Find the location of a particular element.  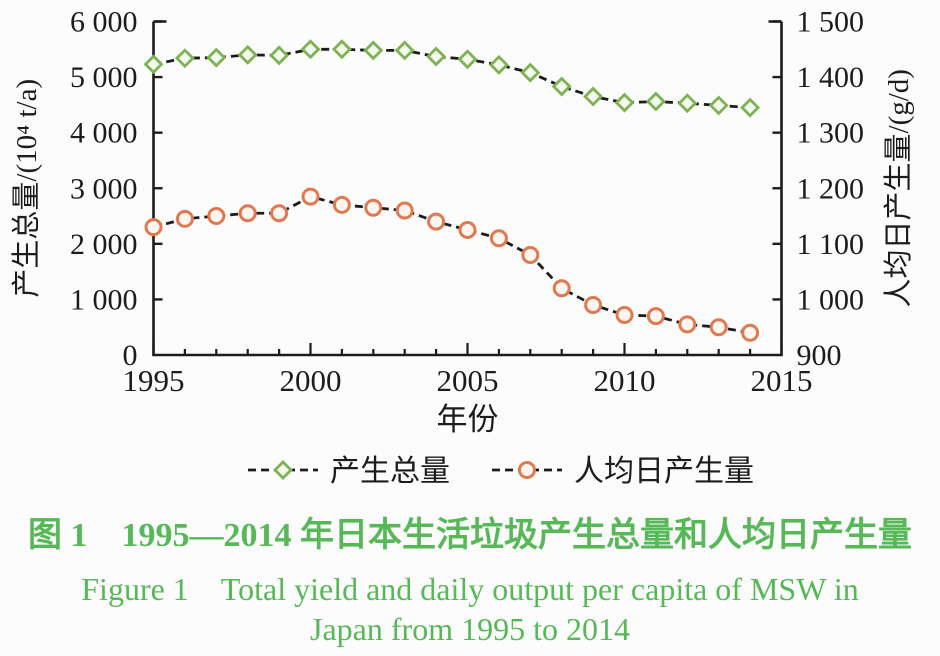

legend: 产生总量 人均日产生量 is located at coordinates (501, 471).